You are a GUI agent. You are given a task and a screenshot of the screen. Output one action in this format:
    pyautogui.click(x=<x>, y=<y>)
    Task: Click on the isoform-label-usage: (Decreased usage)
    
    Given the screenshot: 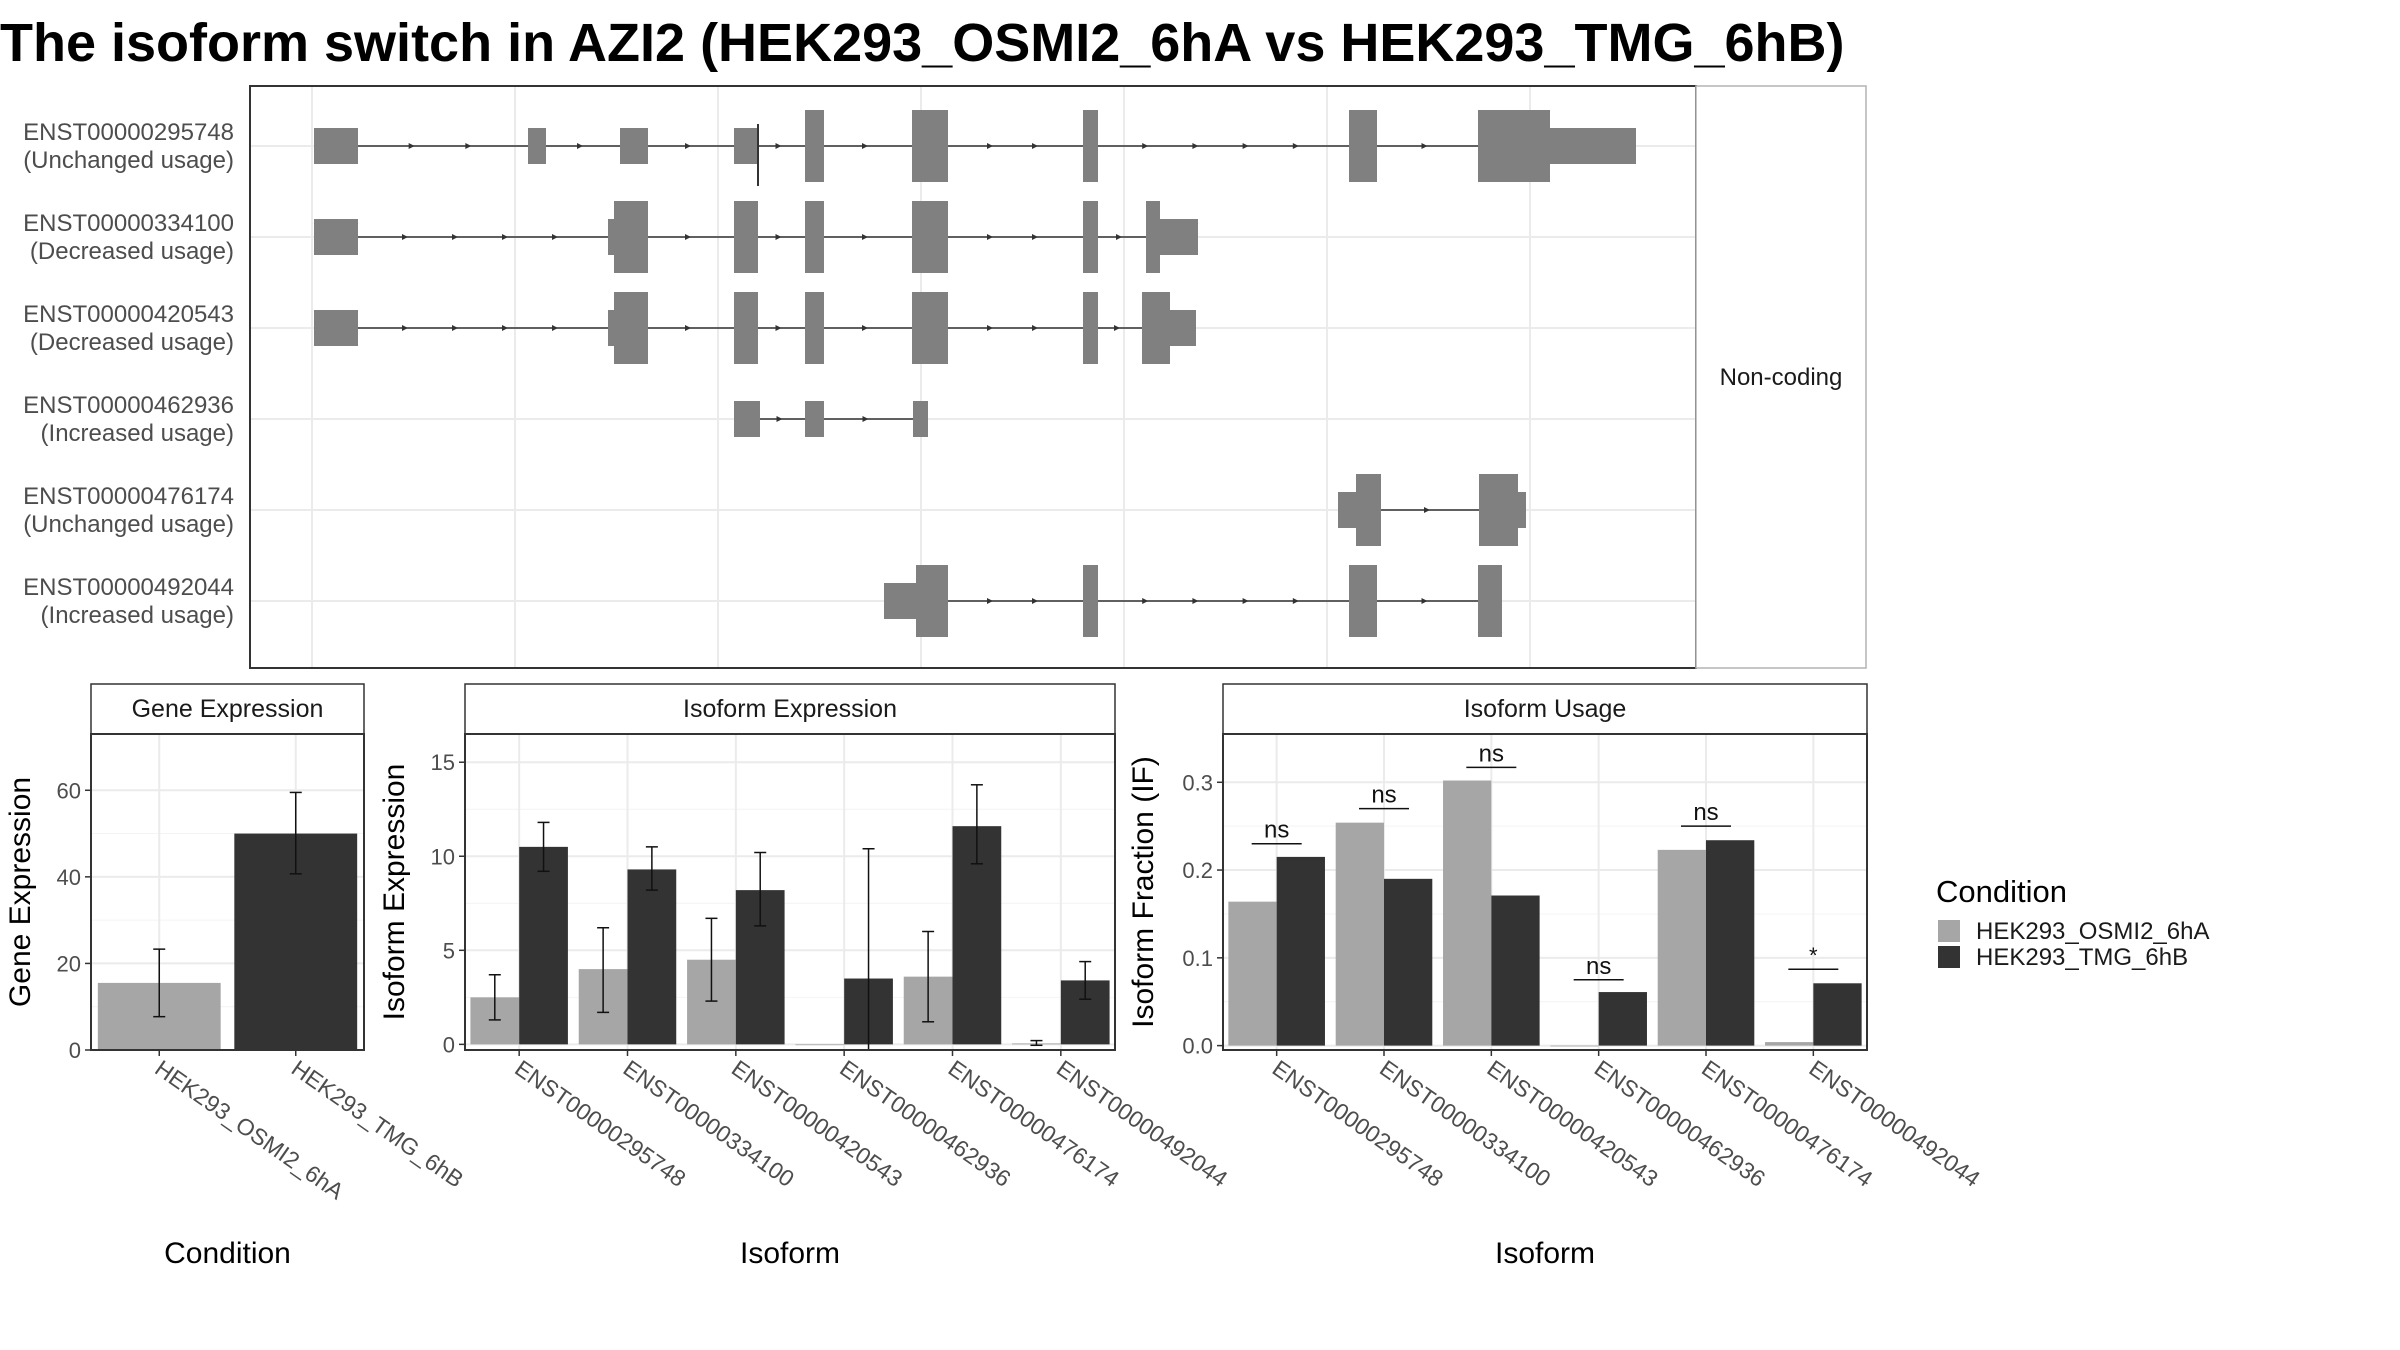 What is the action you would take?
    pyautogui.click(x=132, y=342)
    